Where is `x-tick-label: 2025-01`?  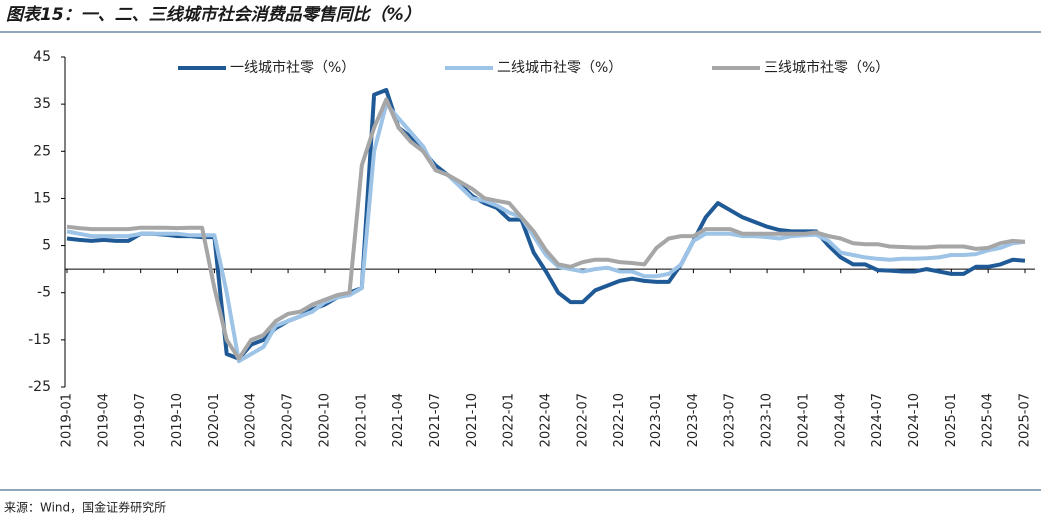
x-tick-label: 2025-01 is located at coordinates (951, 420).